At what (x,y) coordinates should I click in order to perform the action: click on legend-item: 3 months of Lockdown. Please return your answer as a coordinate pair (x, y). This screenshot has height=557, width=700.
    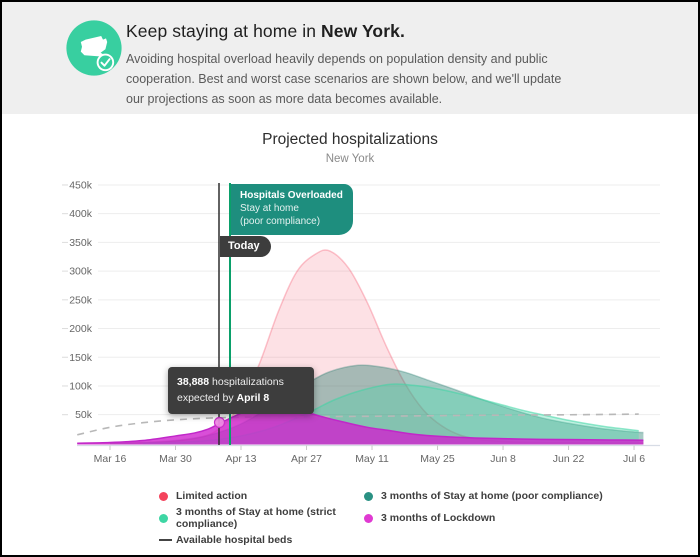
    Looking at the image, I should click on (483, 518).